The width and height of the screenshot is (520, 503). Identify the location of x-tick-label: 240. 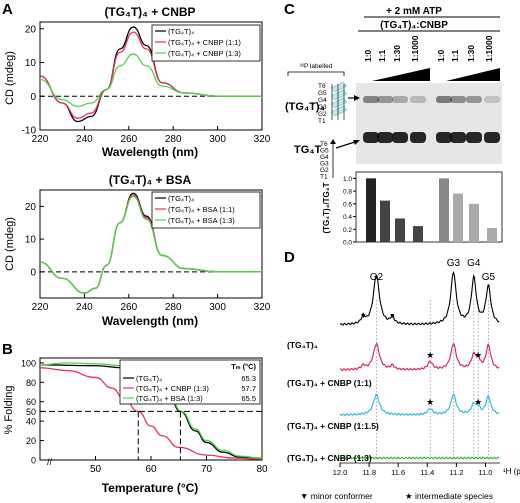
(84, 139).